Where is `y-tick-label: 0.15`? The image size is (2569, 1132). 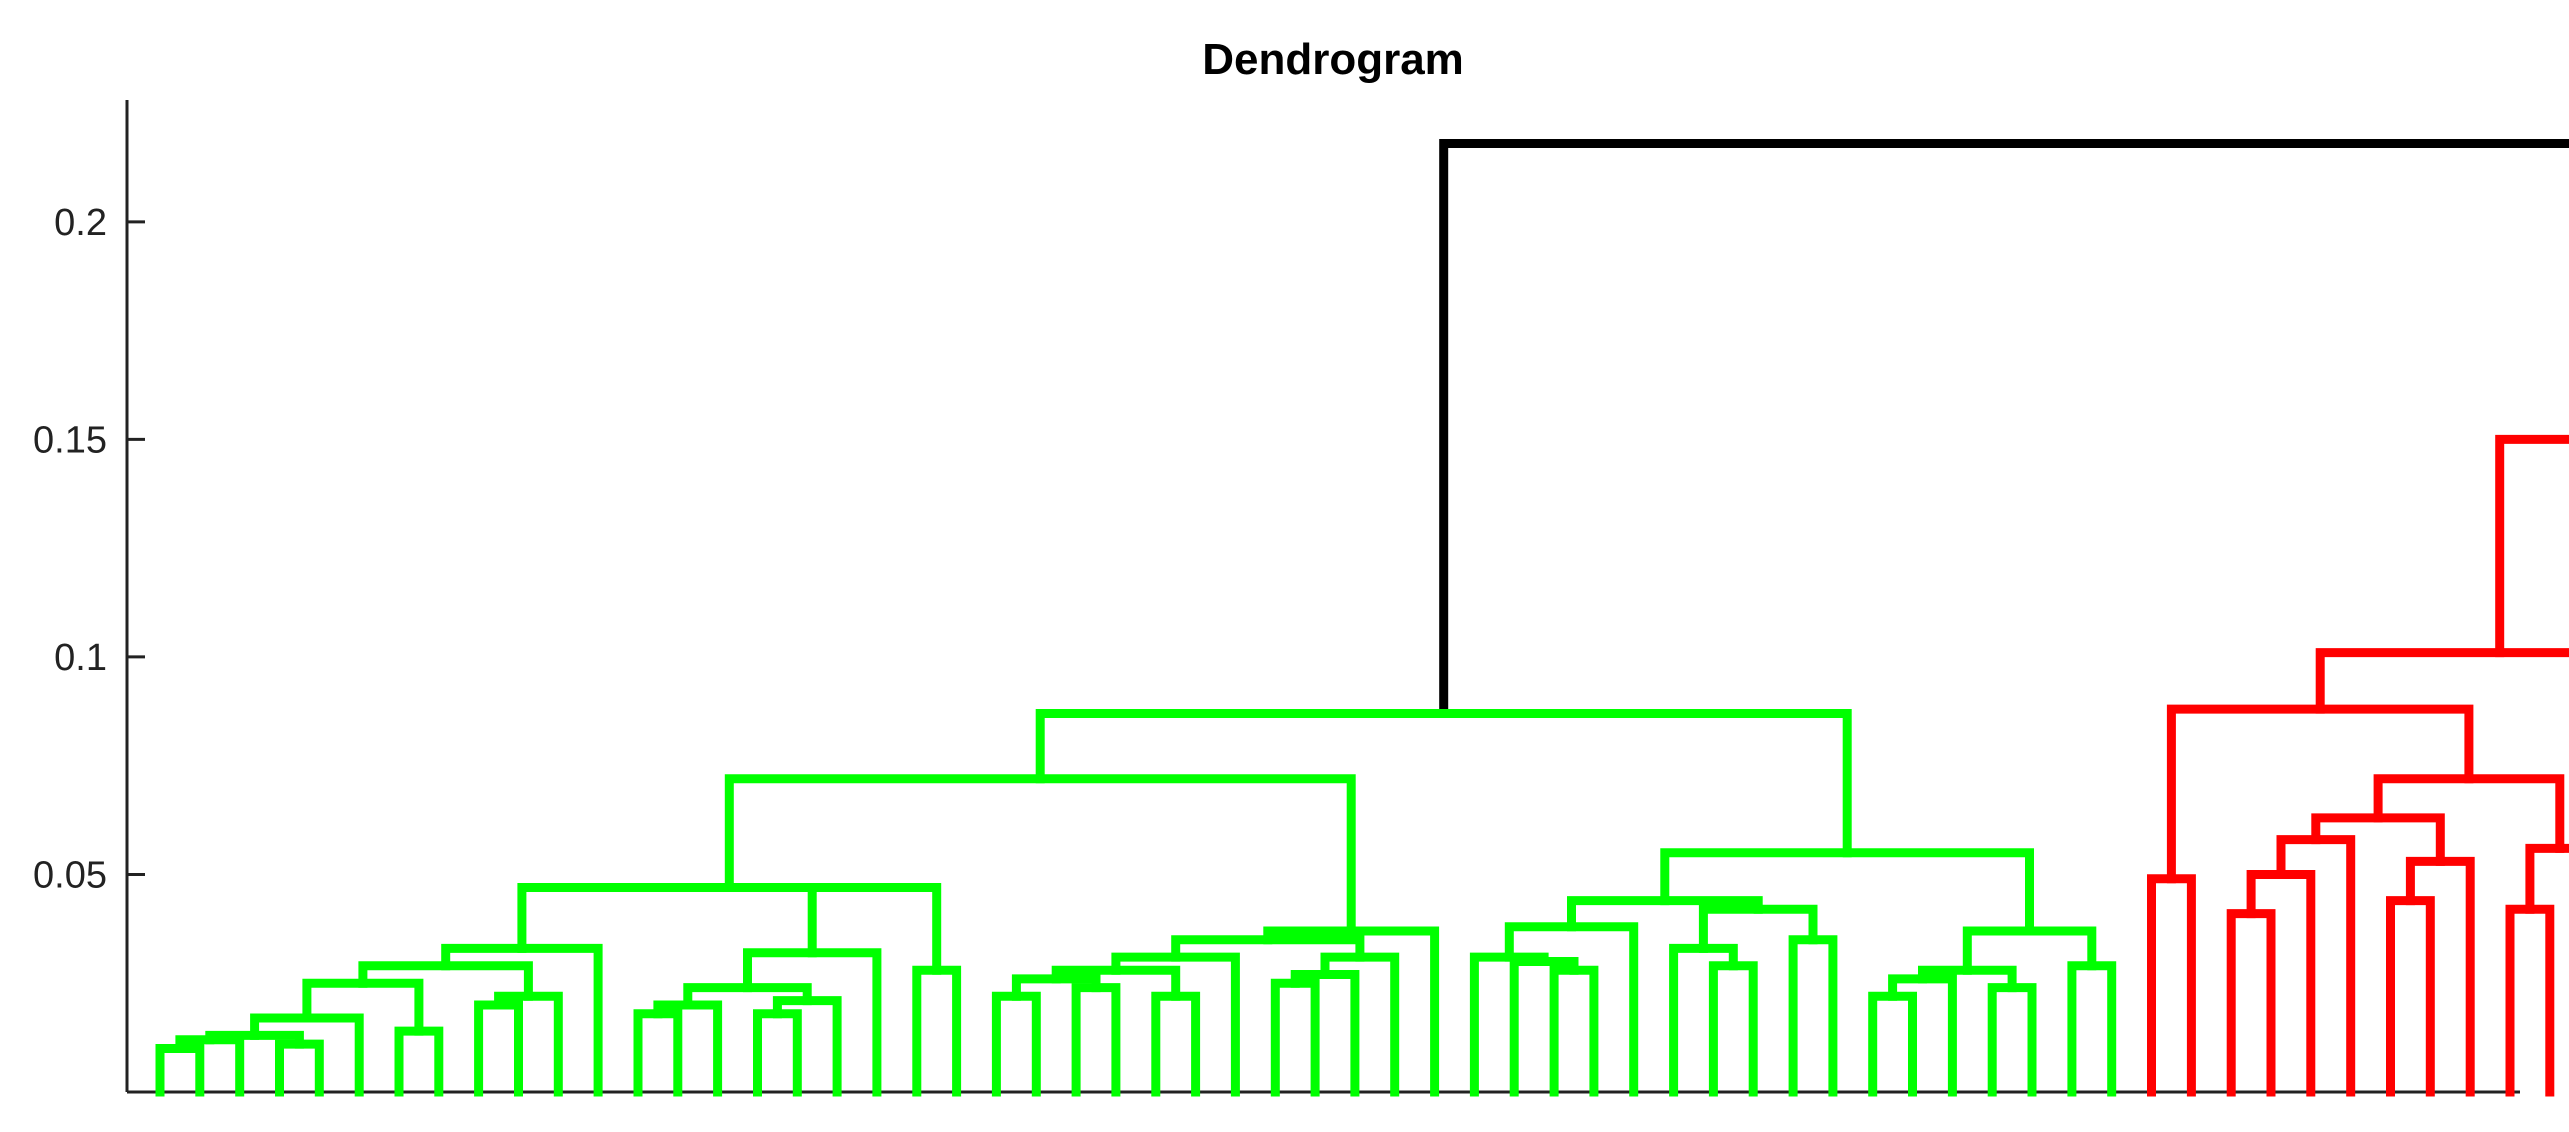 y-tick-label: 0.15 is located at coordinates (70, 440).